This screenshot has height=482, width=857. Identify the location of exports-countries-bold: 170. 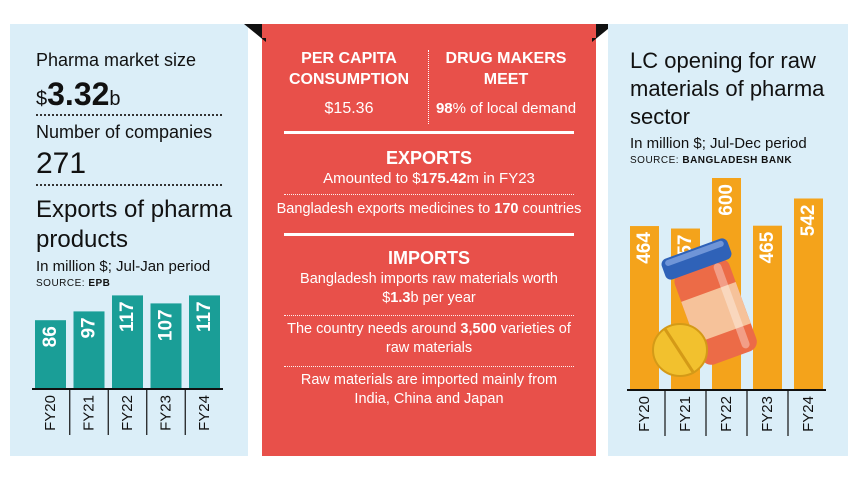
(506, 209).